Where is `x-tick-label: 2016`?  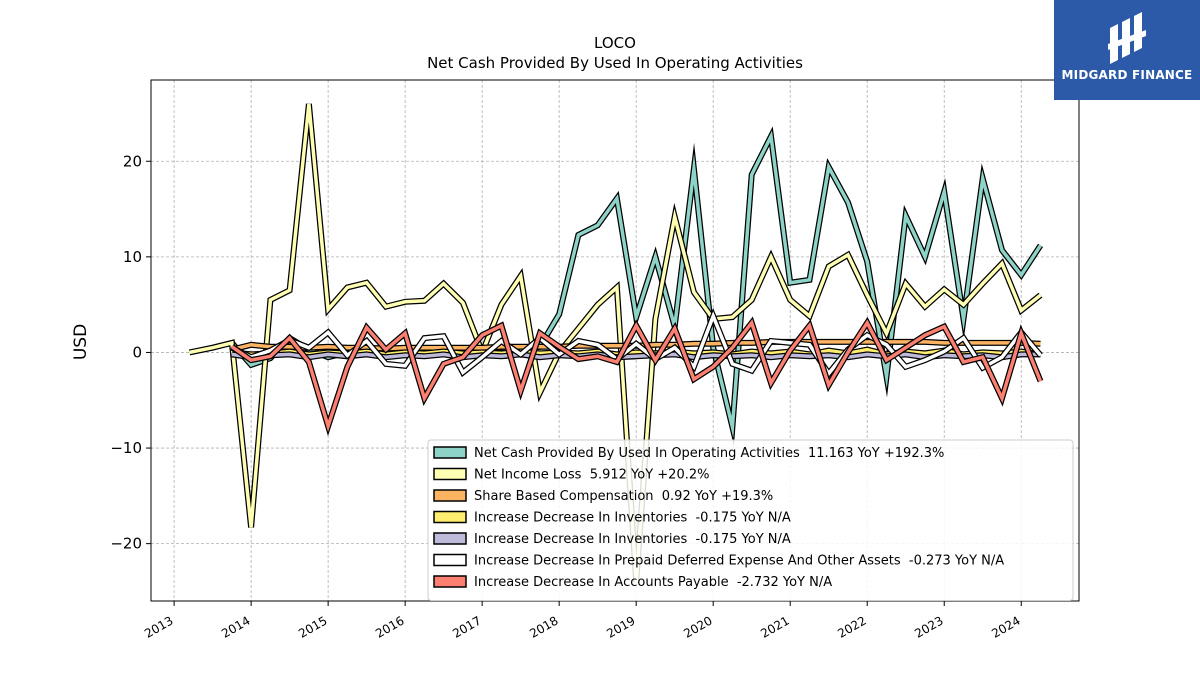
x-tick-label: 2016 is located at coordinates (389, 626).